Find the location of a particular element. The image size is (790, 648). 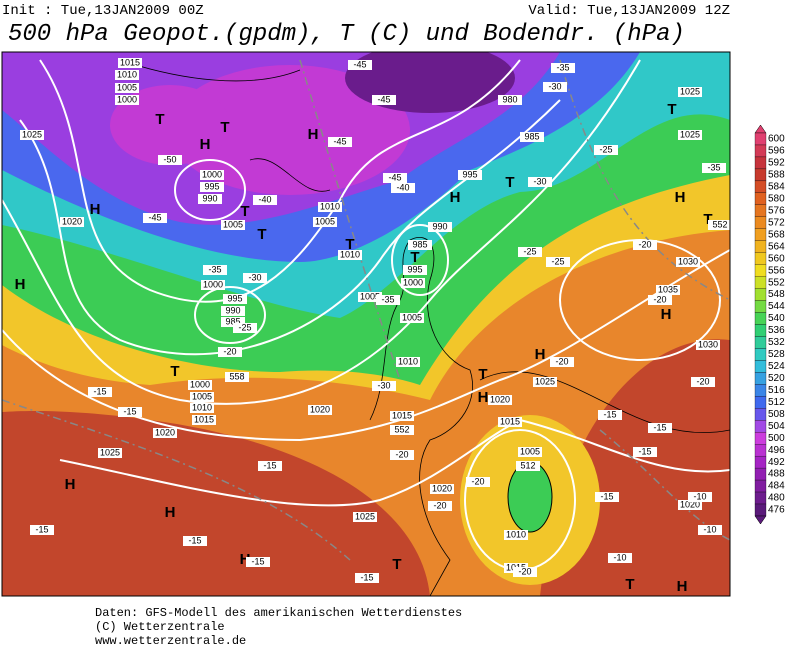

colorbar-label: 528 is located at coordinates (776, 354).